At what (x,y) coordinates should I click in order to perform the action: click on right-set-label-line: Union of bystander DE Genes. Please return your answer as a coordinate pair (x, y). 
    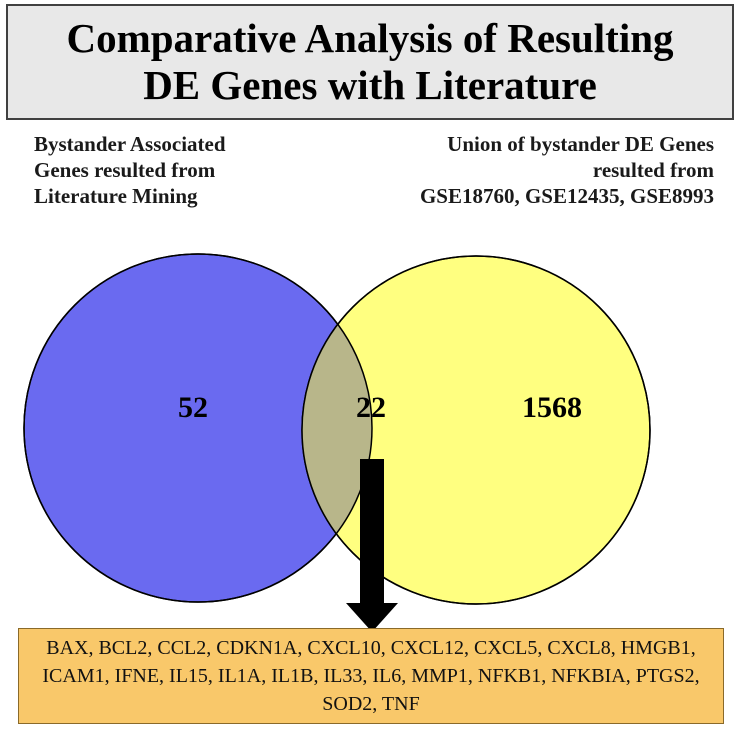
    Looking at the image, I should click on (580, 144).